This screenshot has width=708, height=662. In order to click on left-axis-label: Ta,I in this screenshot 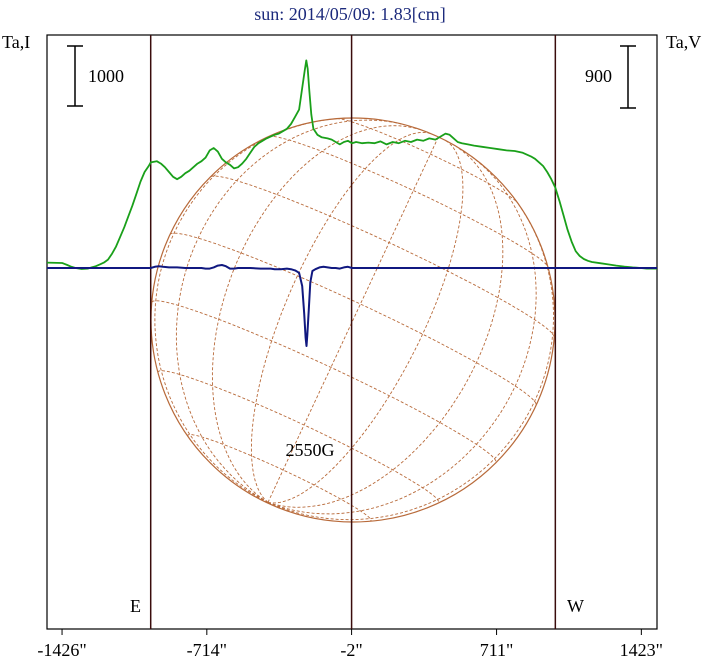, I will do `click(16, 42)`.